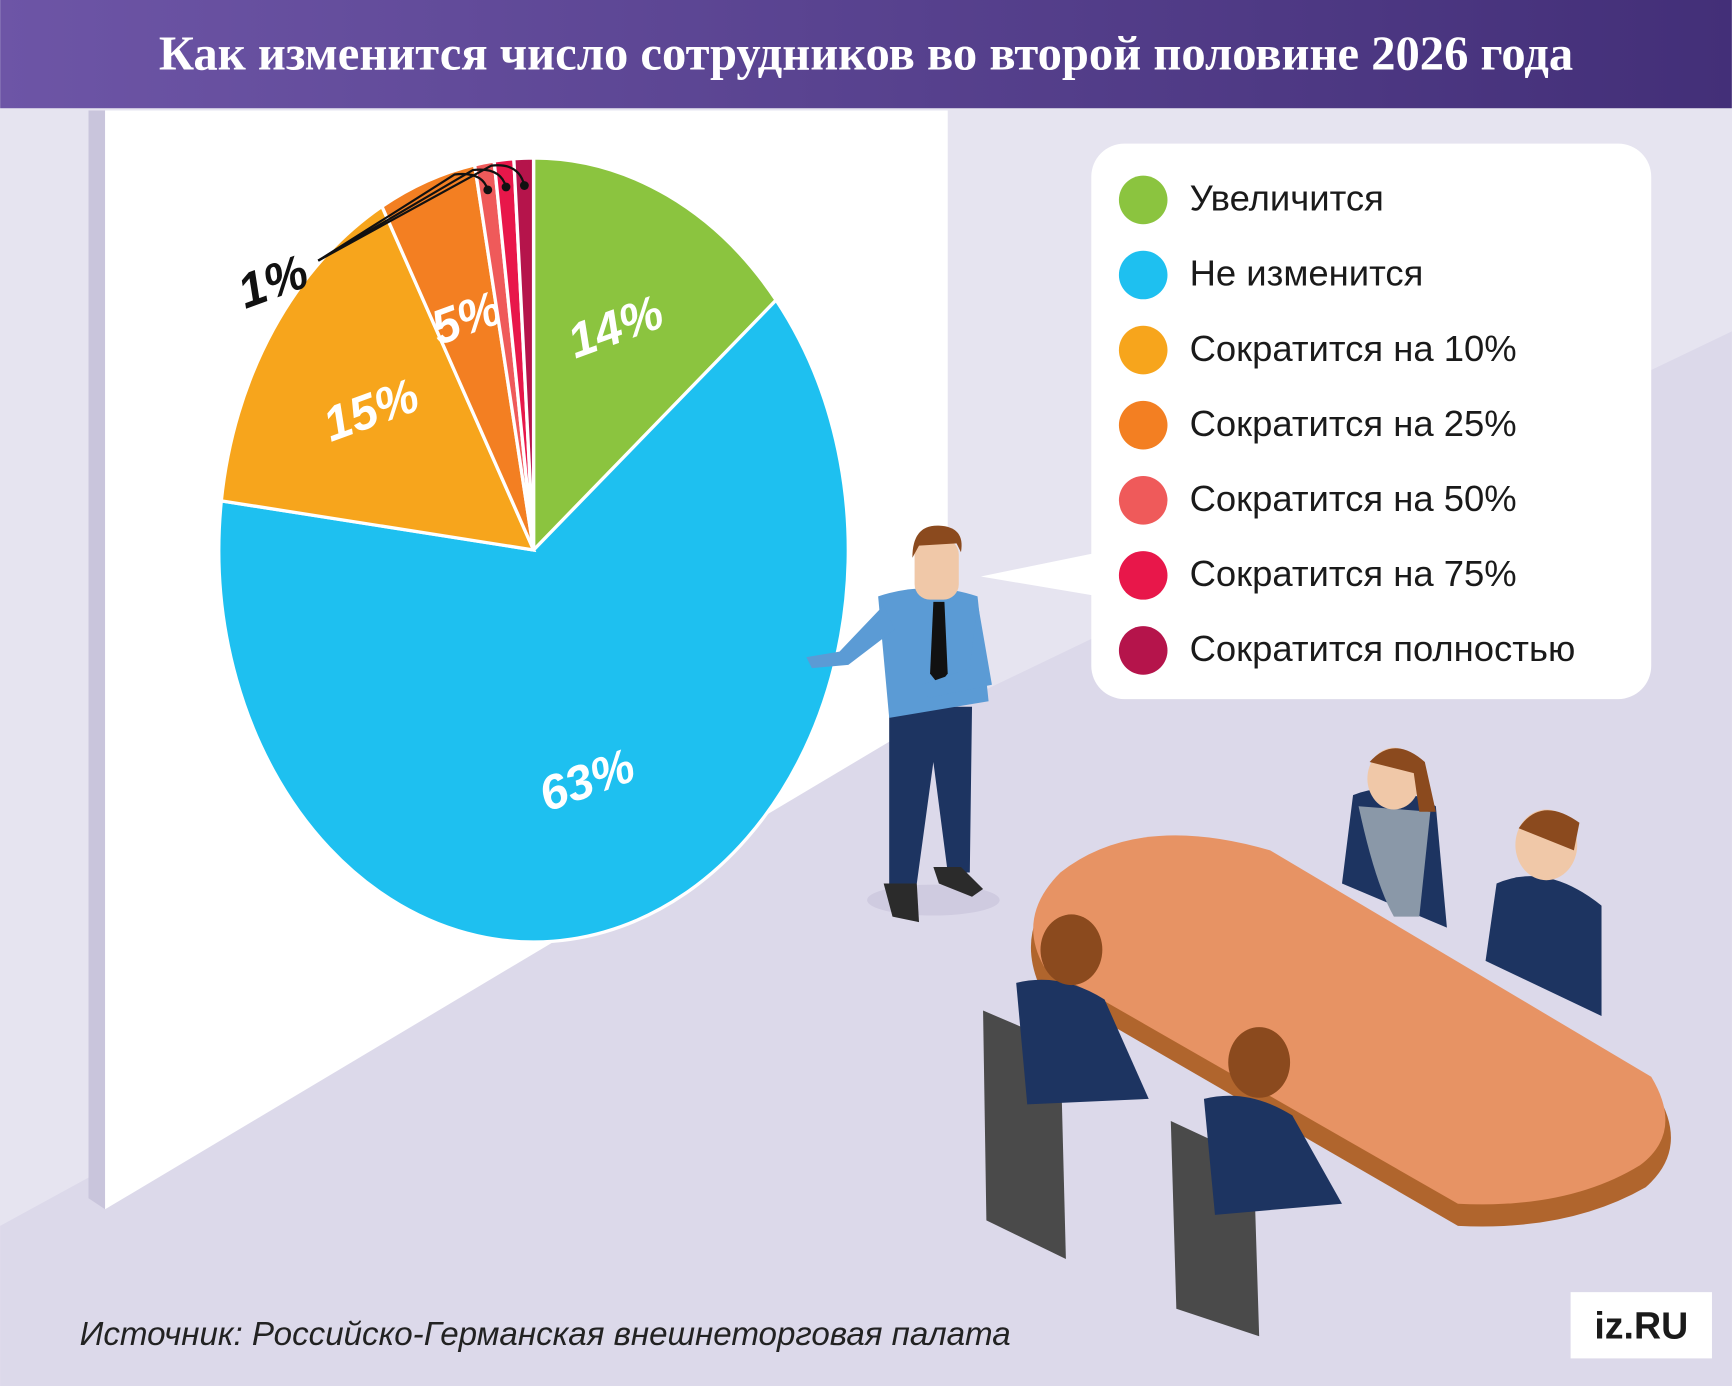 Image resolution: width=1732 pixels, height=1386 pixels. Describe the element at coordinates (1307, 273) in the screenshot. I see `legend-label: Не изменится` at that location.